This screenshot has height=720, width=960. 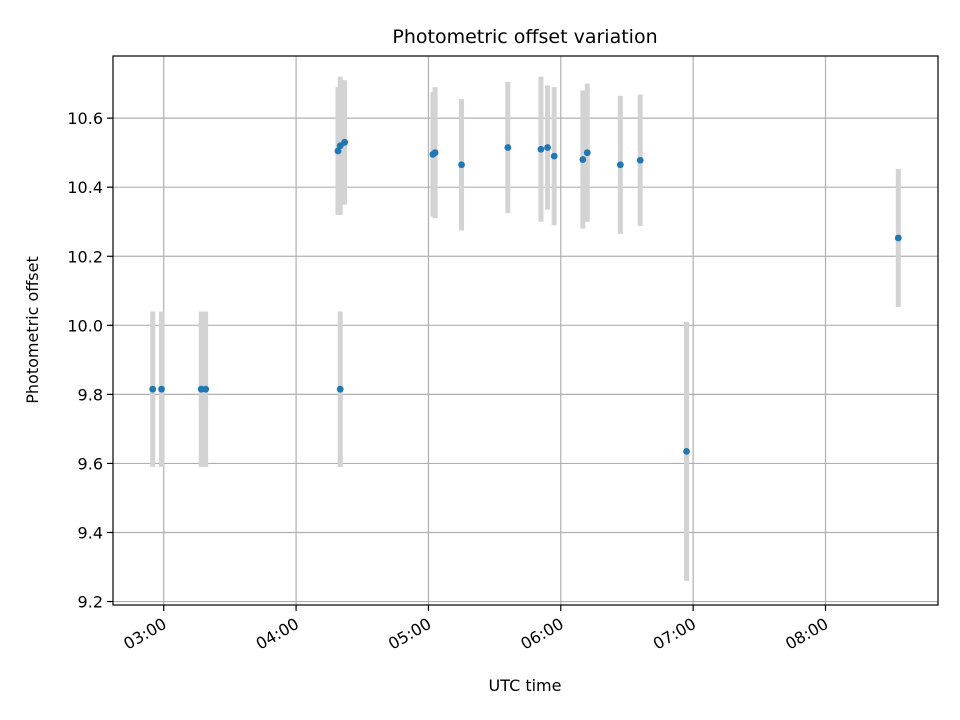 I want to click on y-tick-label: 9.8, so click(x=90, y=394).